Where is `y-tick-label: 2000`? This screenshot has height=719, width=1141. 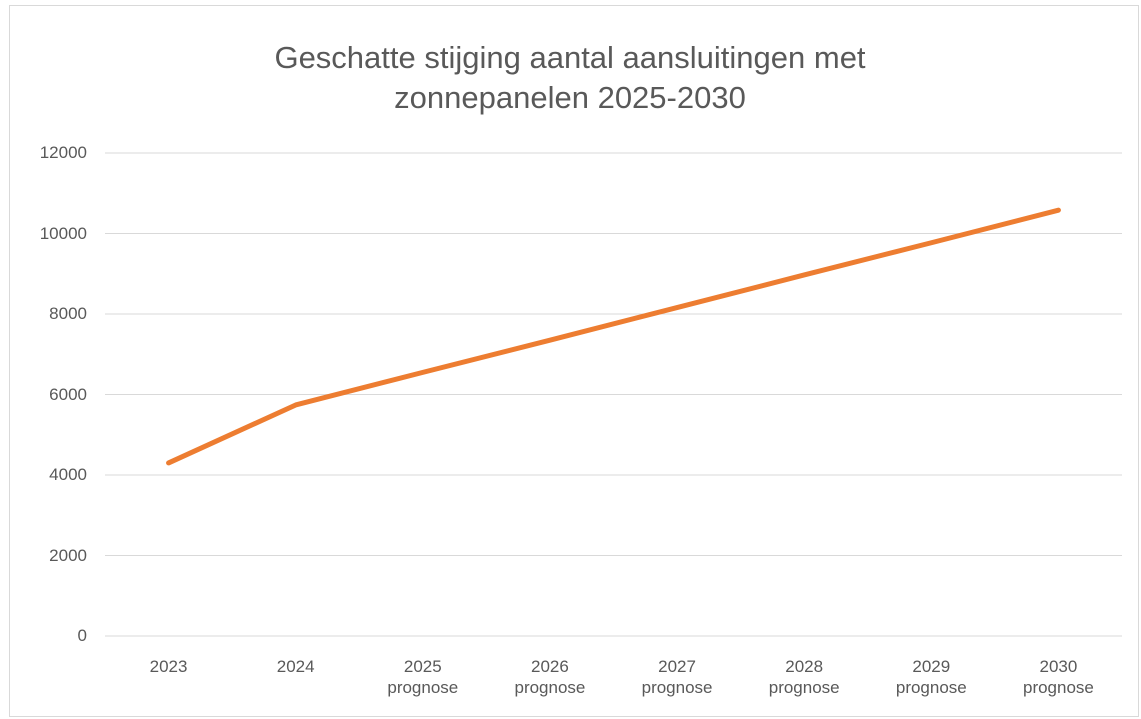 y-tick-label: 2000 is located at coordinates (68, 555).